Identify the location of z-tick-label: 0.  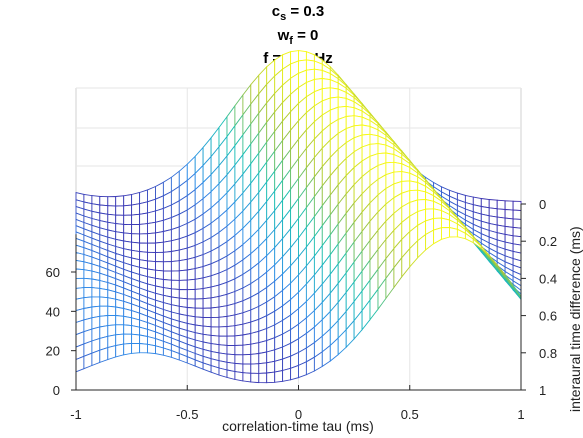
(56, 390).